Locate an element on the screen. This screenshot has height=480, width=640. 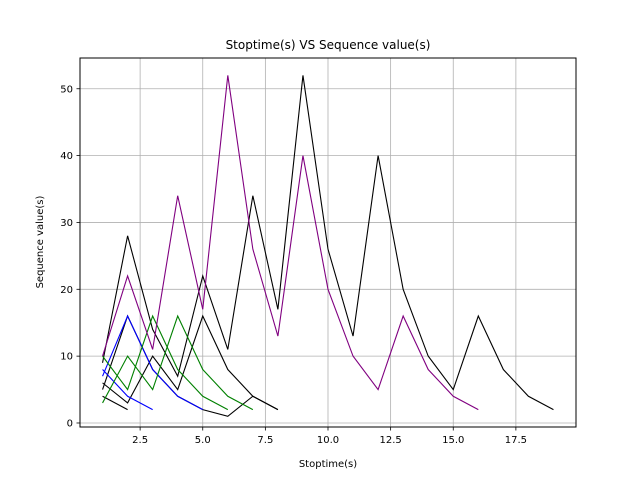
y-tick-label: 20 is located at coordinates (66, 290).